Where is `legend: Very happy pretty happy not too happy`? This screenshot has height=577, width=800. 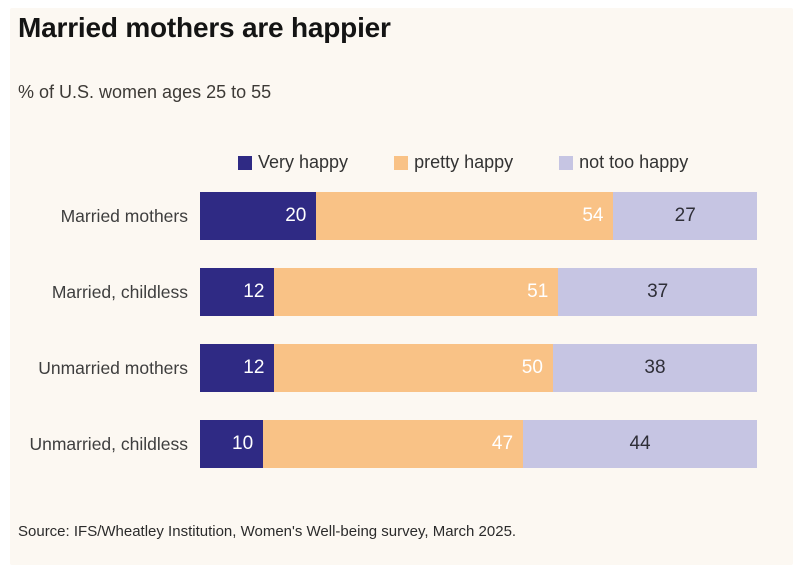 legend: Very happy pretty happy not too happy is located at coordinates (463, 162).